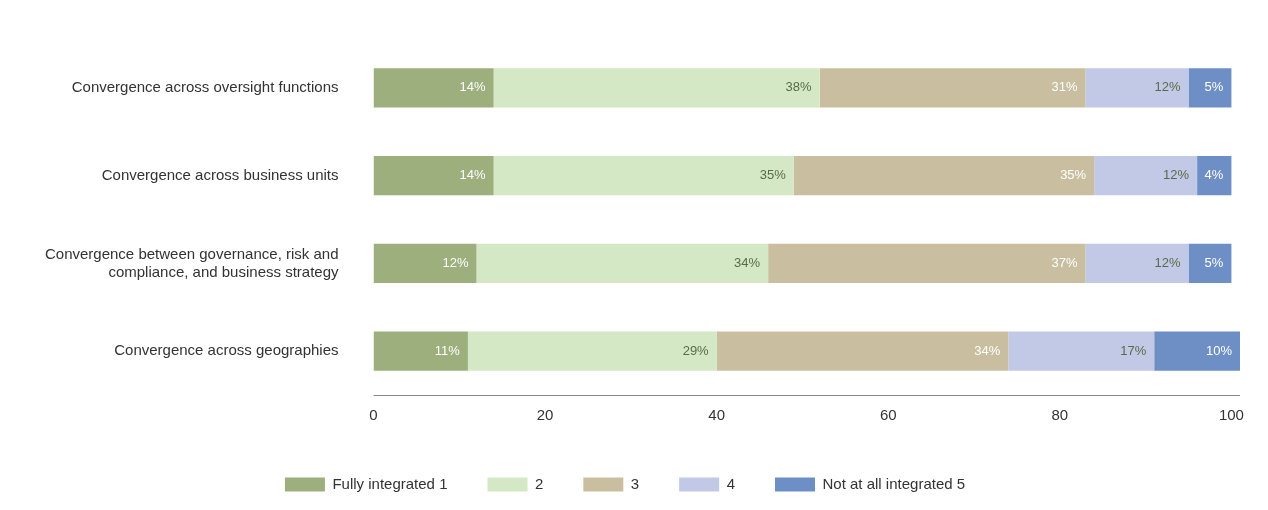 This screenshot has height=510, width=1268. I want to click on legend-label: 3, so click(635, 483).